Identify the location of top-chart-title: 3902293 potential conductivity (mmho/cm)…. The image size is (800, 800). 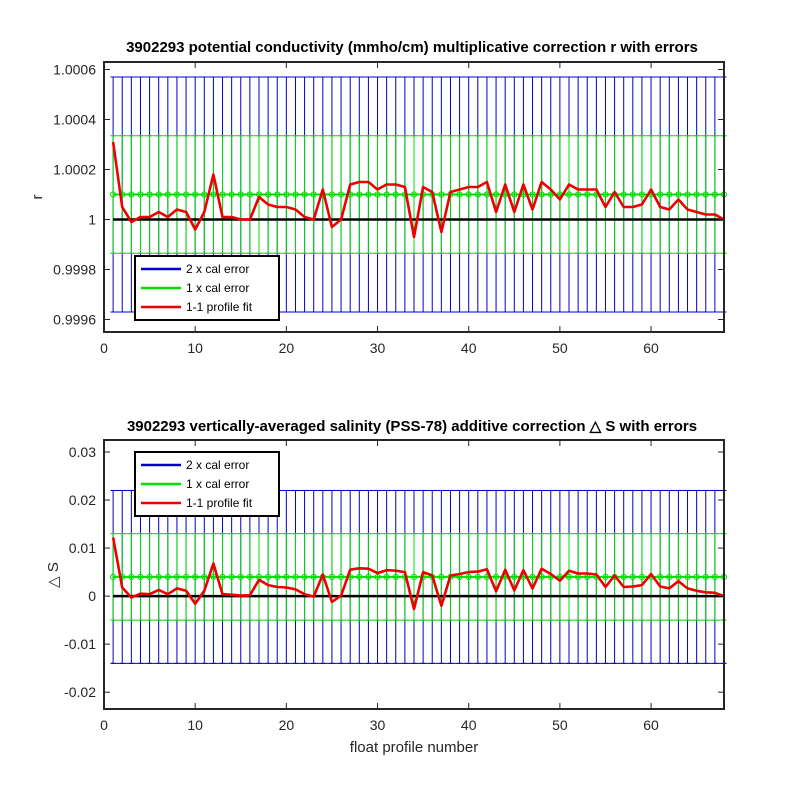
(412, 47).